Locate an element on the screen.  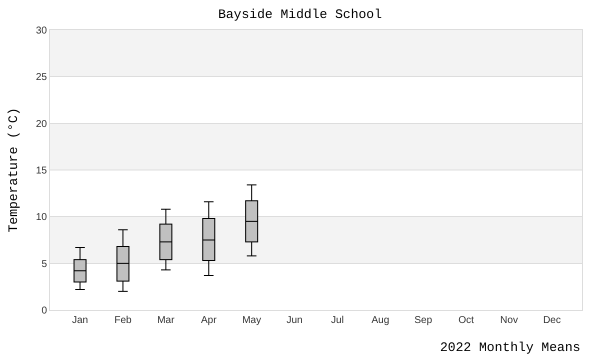
x-tick-label: Apr is located at coordinates (209, 320).